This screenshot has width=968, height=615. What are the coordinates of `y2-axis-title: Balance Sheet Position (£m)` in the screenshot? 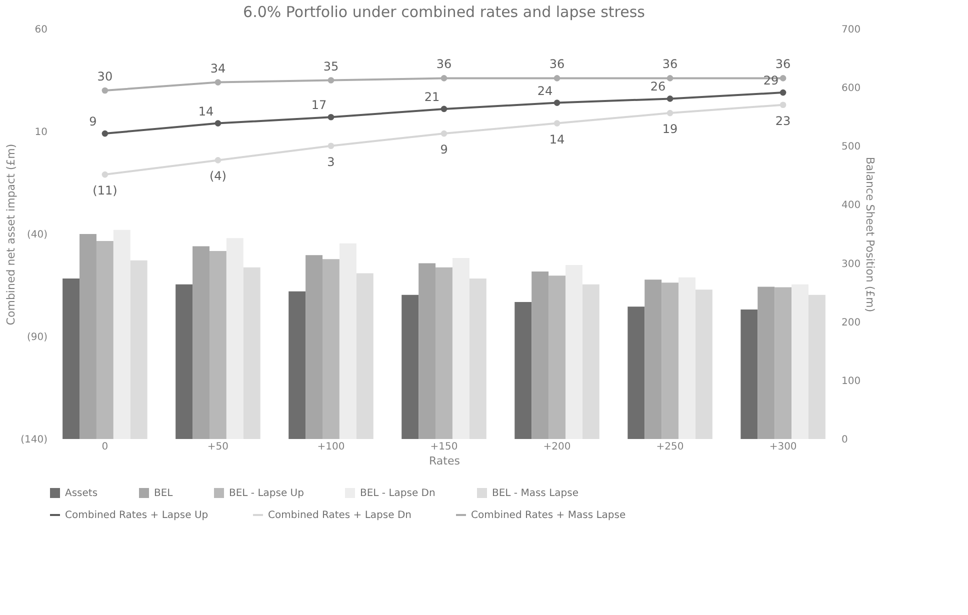 It's located at (870, 234).